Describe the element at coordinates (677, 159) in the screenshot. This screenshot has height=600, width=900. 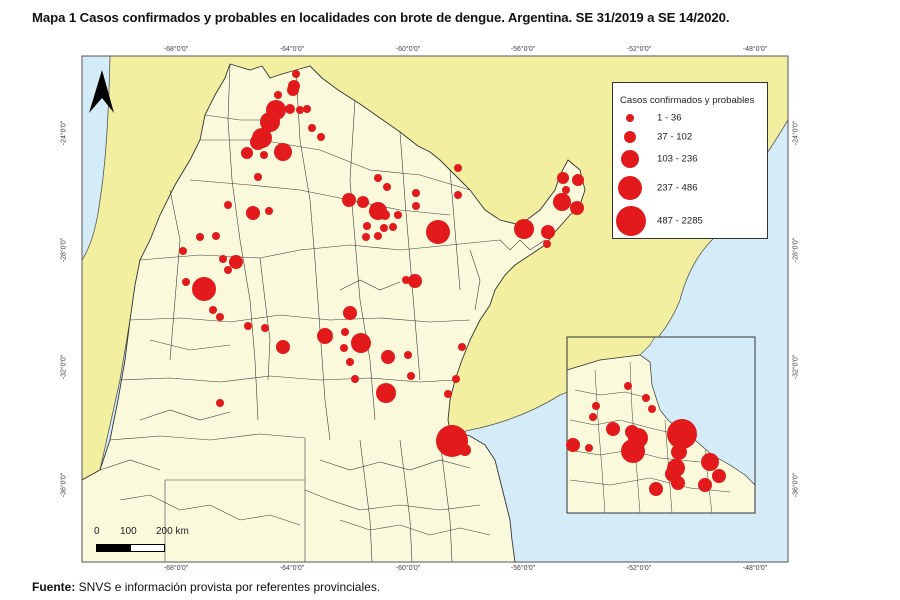
I see `legend-label: 103 - 236` at that location.